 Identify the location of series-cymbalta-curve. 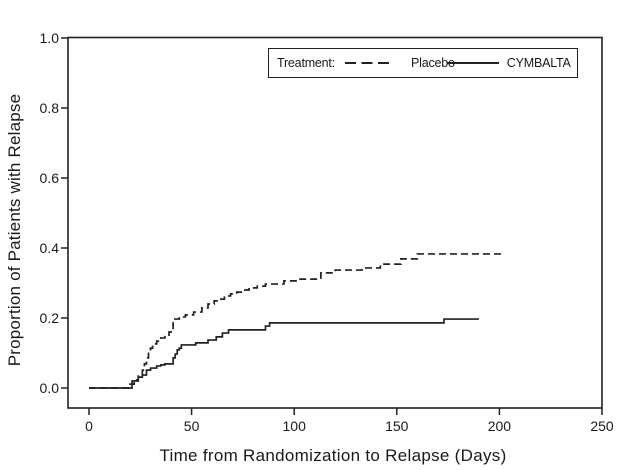
(284, 353).